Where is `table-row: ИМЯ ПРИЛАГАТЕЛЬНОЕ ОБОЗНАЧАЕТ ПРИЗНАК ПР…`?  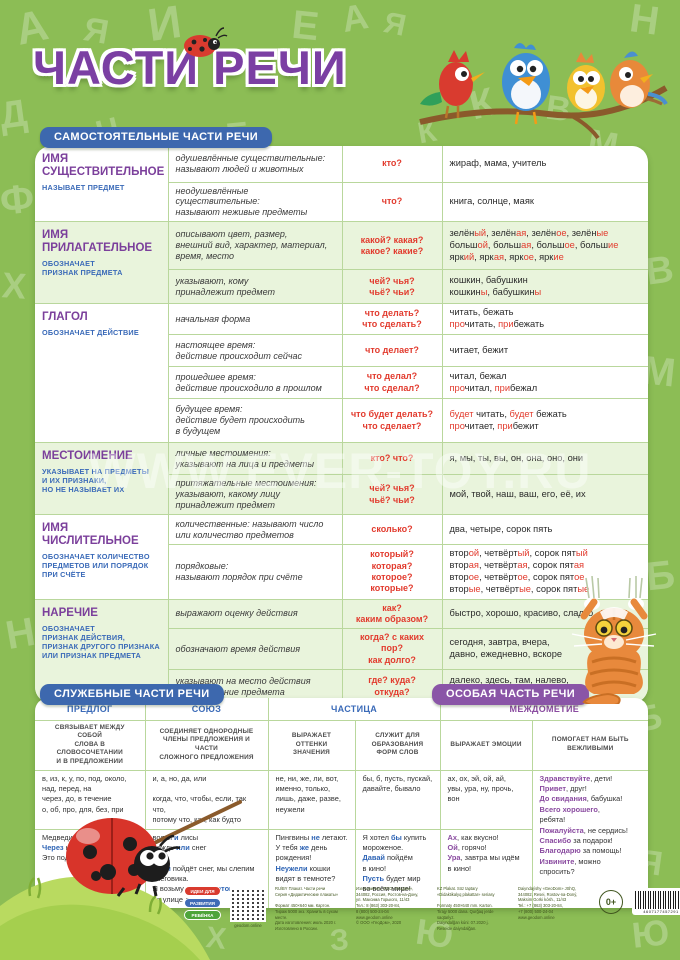 table-row: ИМЯ ПРИЛАГАТЕЛЬНОЕ ОБОЗНАЧАЕТ ПРИЗНАК ПР… is located at coordinates (341, 263).